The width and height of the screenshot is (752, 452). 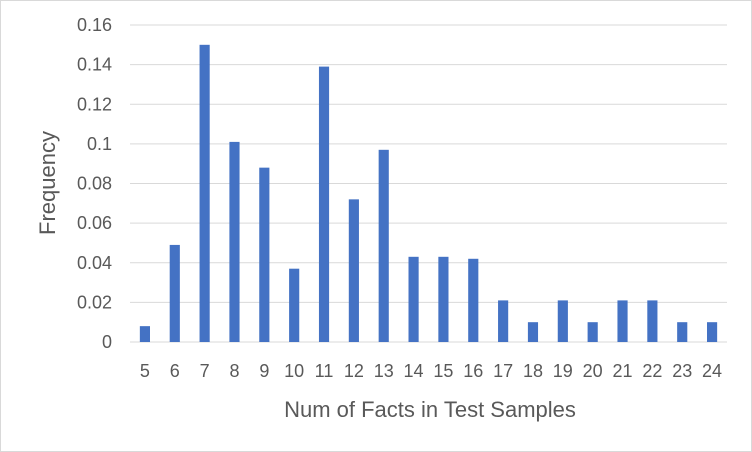 What do you see at coordinates (431, 371) in the screenshot?
I see `x-axis-ticks: 5 6 7 8 9 10 11 12 13 14 15 16 17 18 19 20 21 22 23 24` at bounding box center [431, 371].